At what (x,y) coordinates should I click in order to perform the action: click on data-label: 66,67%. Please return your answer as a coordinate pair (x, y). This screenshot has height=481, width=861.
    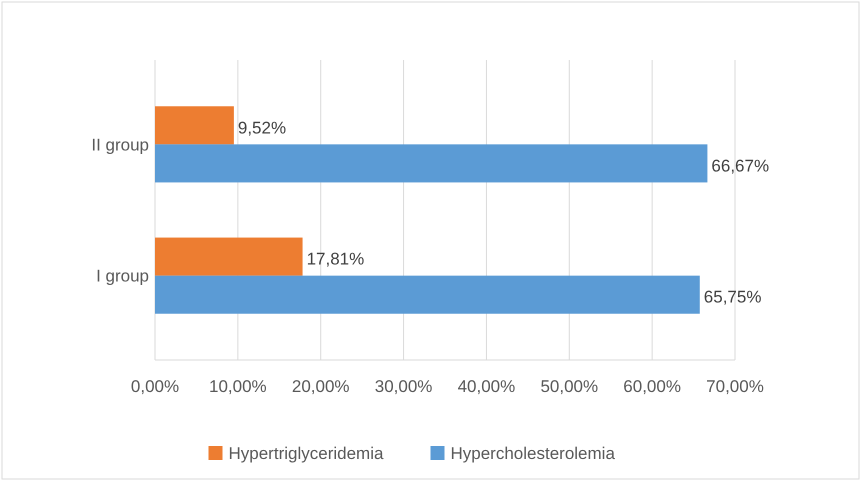
    Looking at the image, I should click on (740, 166).